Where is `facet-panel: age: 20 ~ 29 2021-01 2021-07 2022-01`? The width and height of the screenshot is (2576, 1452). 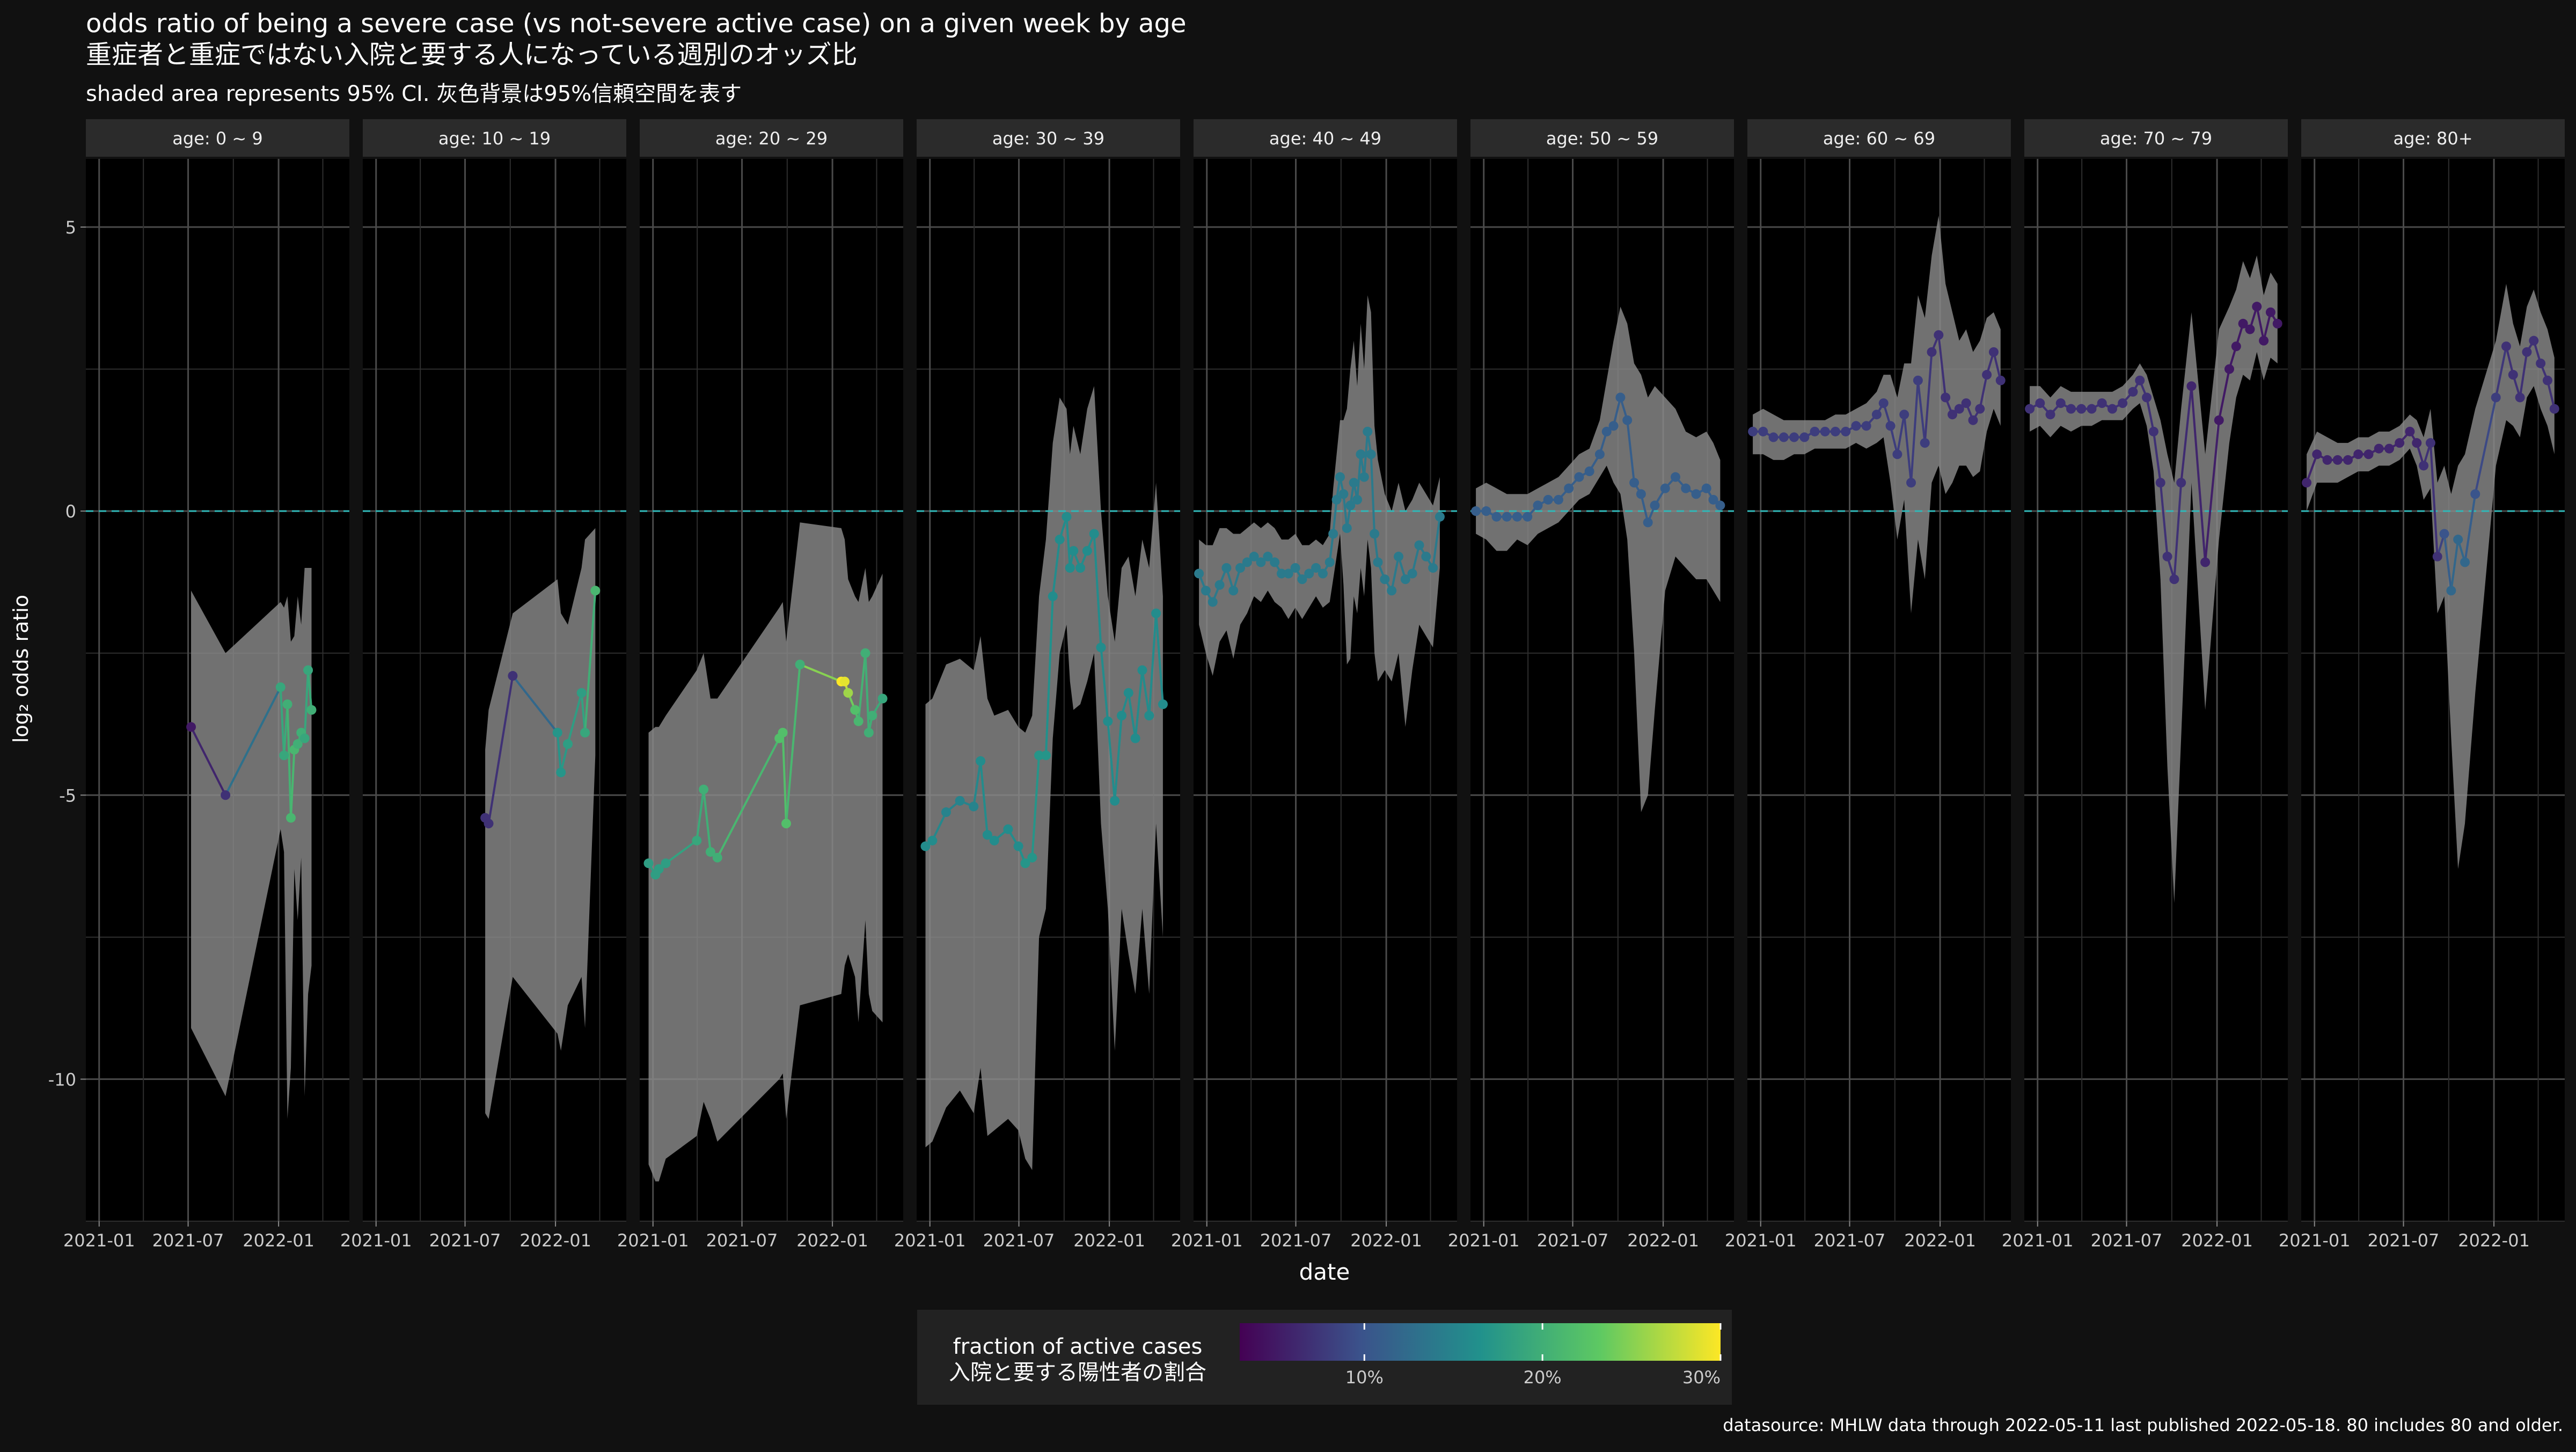
facet-panel: age: 20 ~ 29 2021-01 2021-07 2022-01 is located at coordinates (760, 685).